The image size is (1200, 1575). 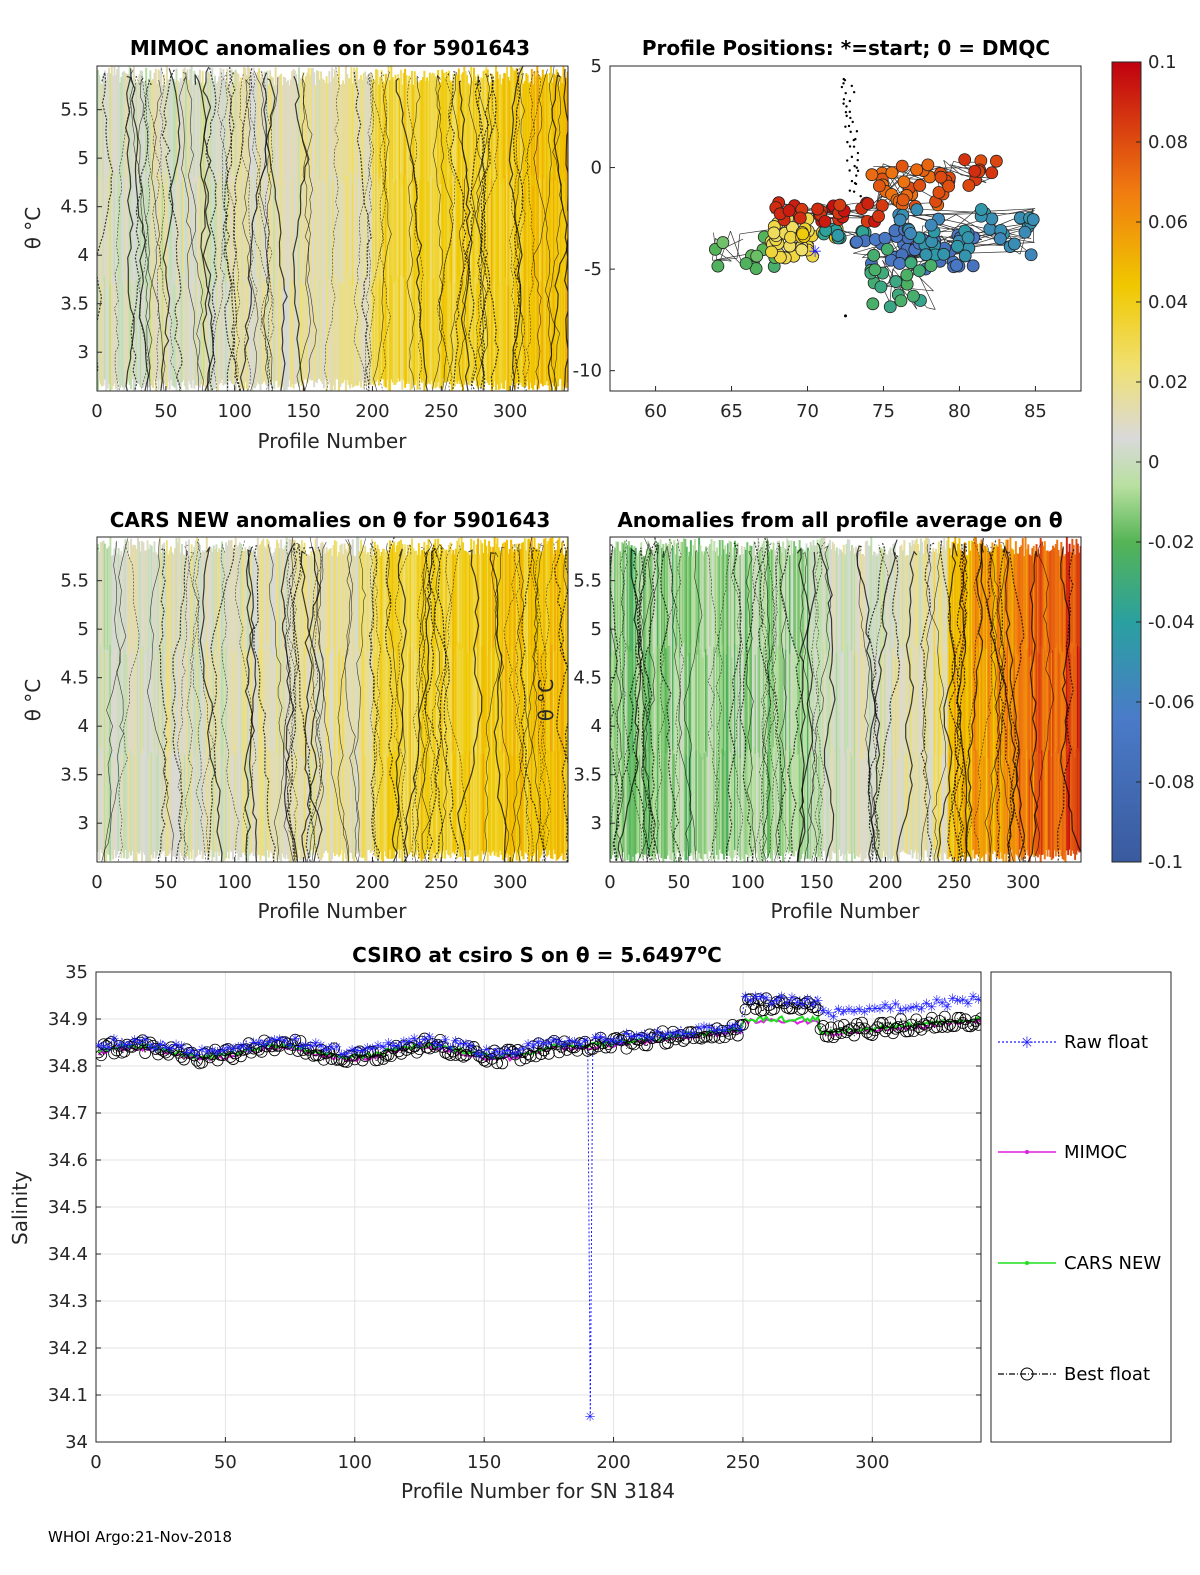 What do you see at coordinates (1073, 1042) in the screenshot?
I see `legend-raw: ✳ Raw float` at bounding box center [1073, 1042].